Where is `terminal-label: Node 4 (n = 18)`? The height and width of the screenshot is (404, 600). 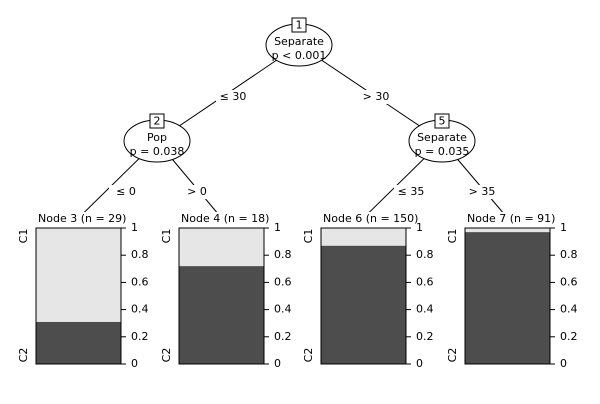
terminal-label: Node 4 (n = 18) is located at coordinates (225, 218).